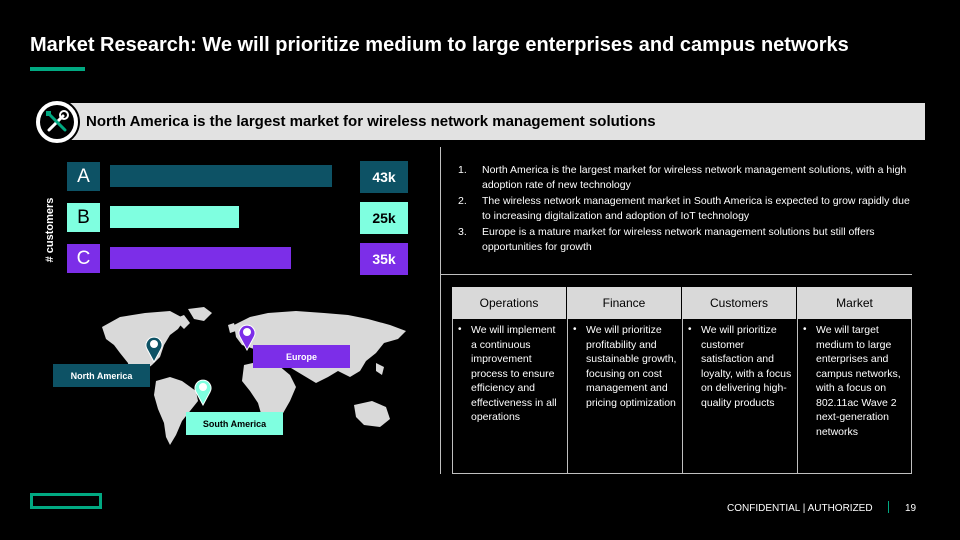 The image size is (960, 540). Describe the element at coordinates (888, 507) in the screenshot. I see `footer-separator` at that location.